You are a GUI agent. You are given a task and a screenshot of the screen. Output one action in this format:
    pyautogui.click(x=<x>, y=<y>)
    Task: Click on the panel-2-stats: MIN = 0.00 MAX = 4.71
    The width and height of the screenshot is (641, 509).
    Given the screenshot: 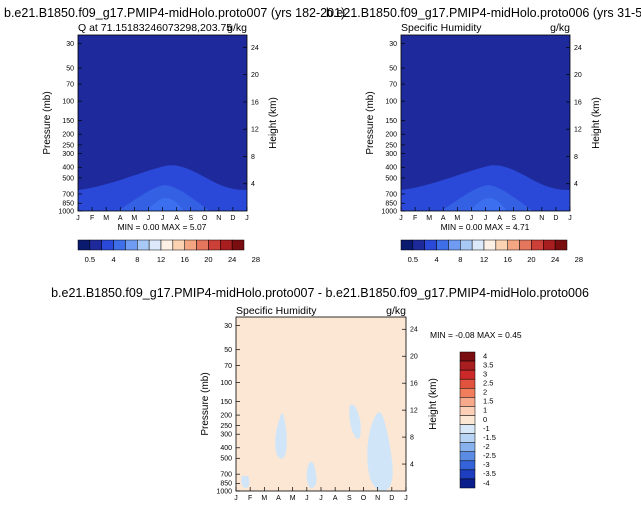 What is the action you would take?
    pyautogui.click(x=485, y=227)
    